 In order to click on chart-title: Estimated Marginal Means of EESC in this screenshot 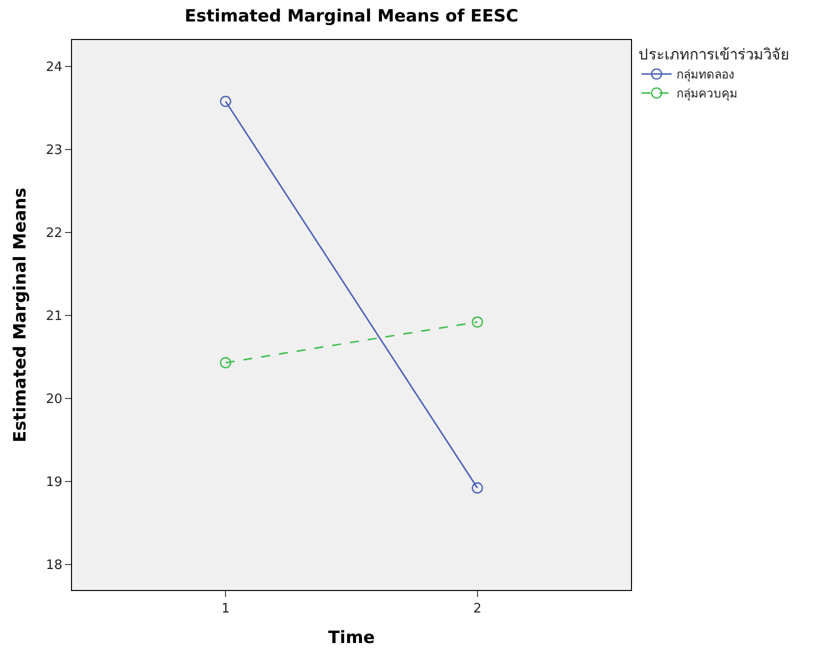, I will do `click(351, 16)`.